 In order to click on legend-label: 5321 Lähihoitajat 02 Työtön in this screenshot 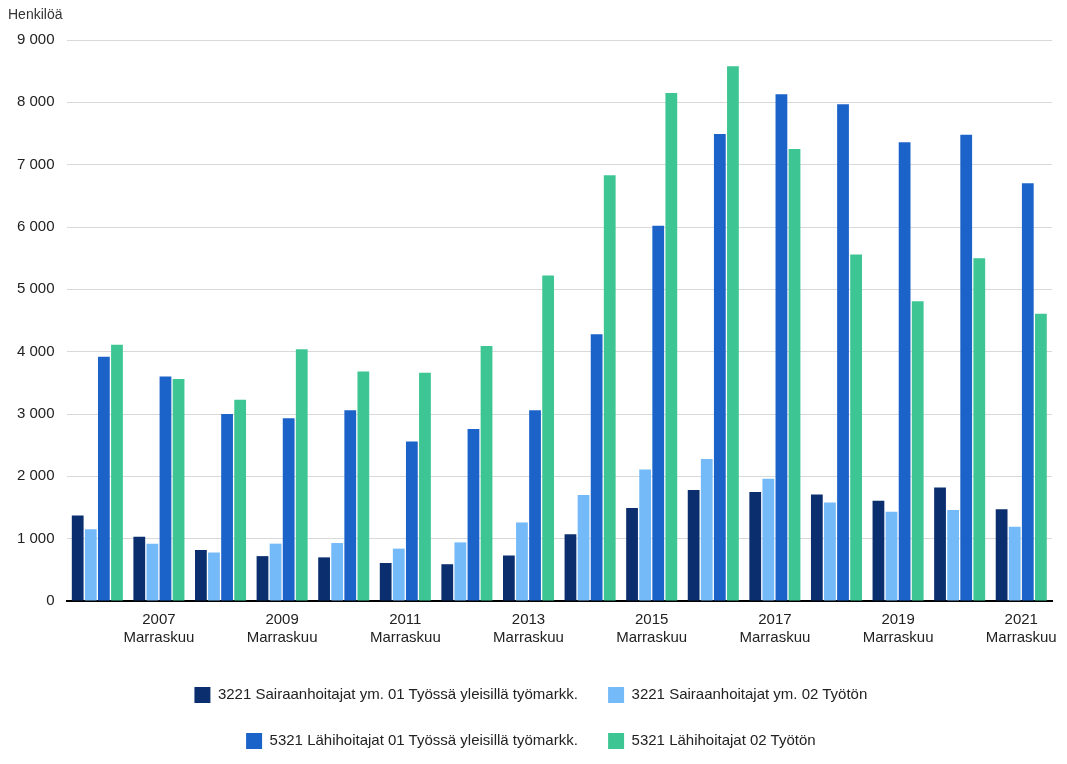, I will do `click(723, 740)`.